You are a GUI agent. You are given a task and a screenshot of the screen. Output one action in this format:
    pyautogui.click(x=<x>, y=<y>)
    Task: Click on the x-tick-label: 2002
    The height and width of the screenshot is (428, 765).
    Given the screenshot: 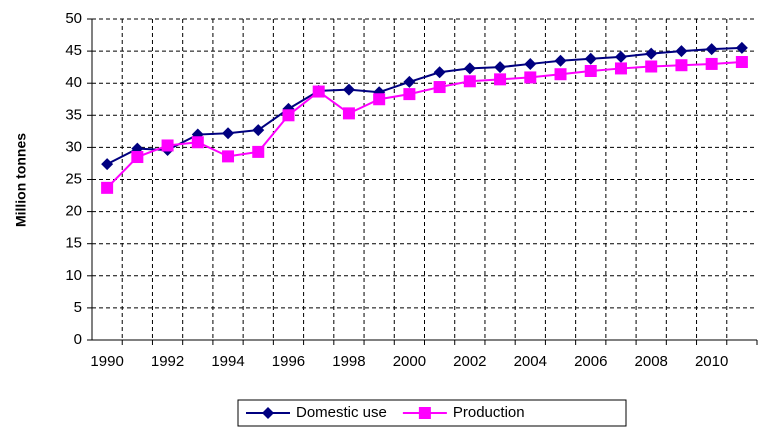 What is the action you would take?
    pyautogui.click(x=469, y=361)
    